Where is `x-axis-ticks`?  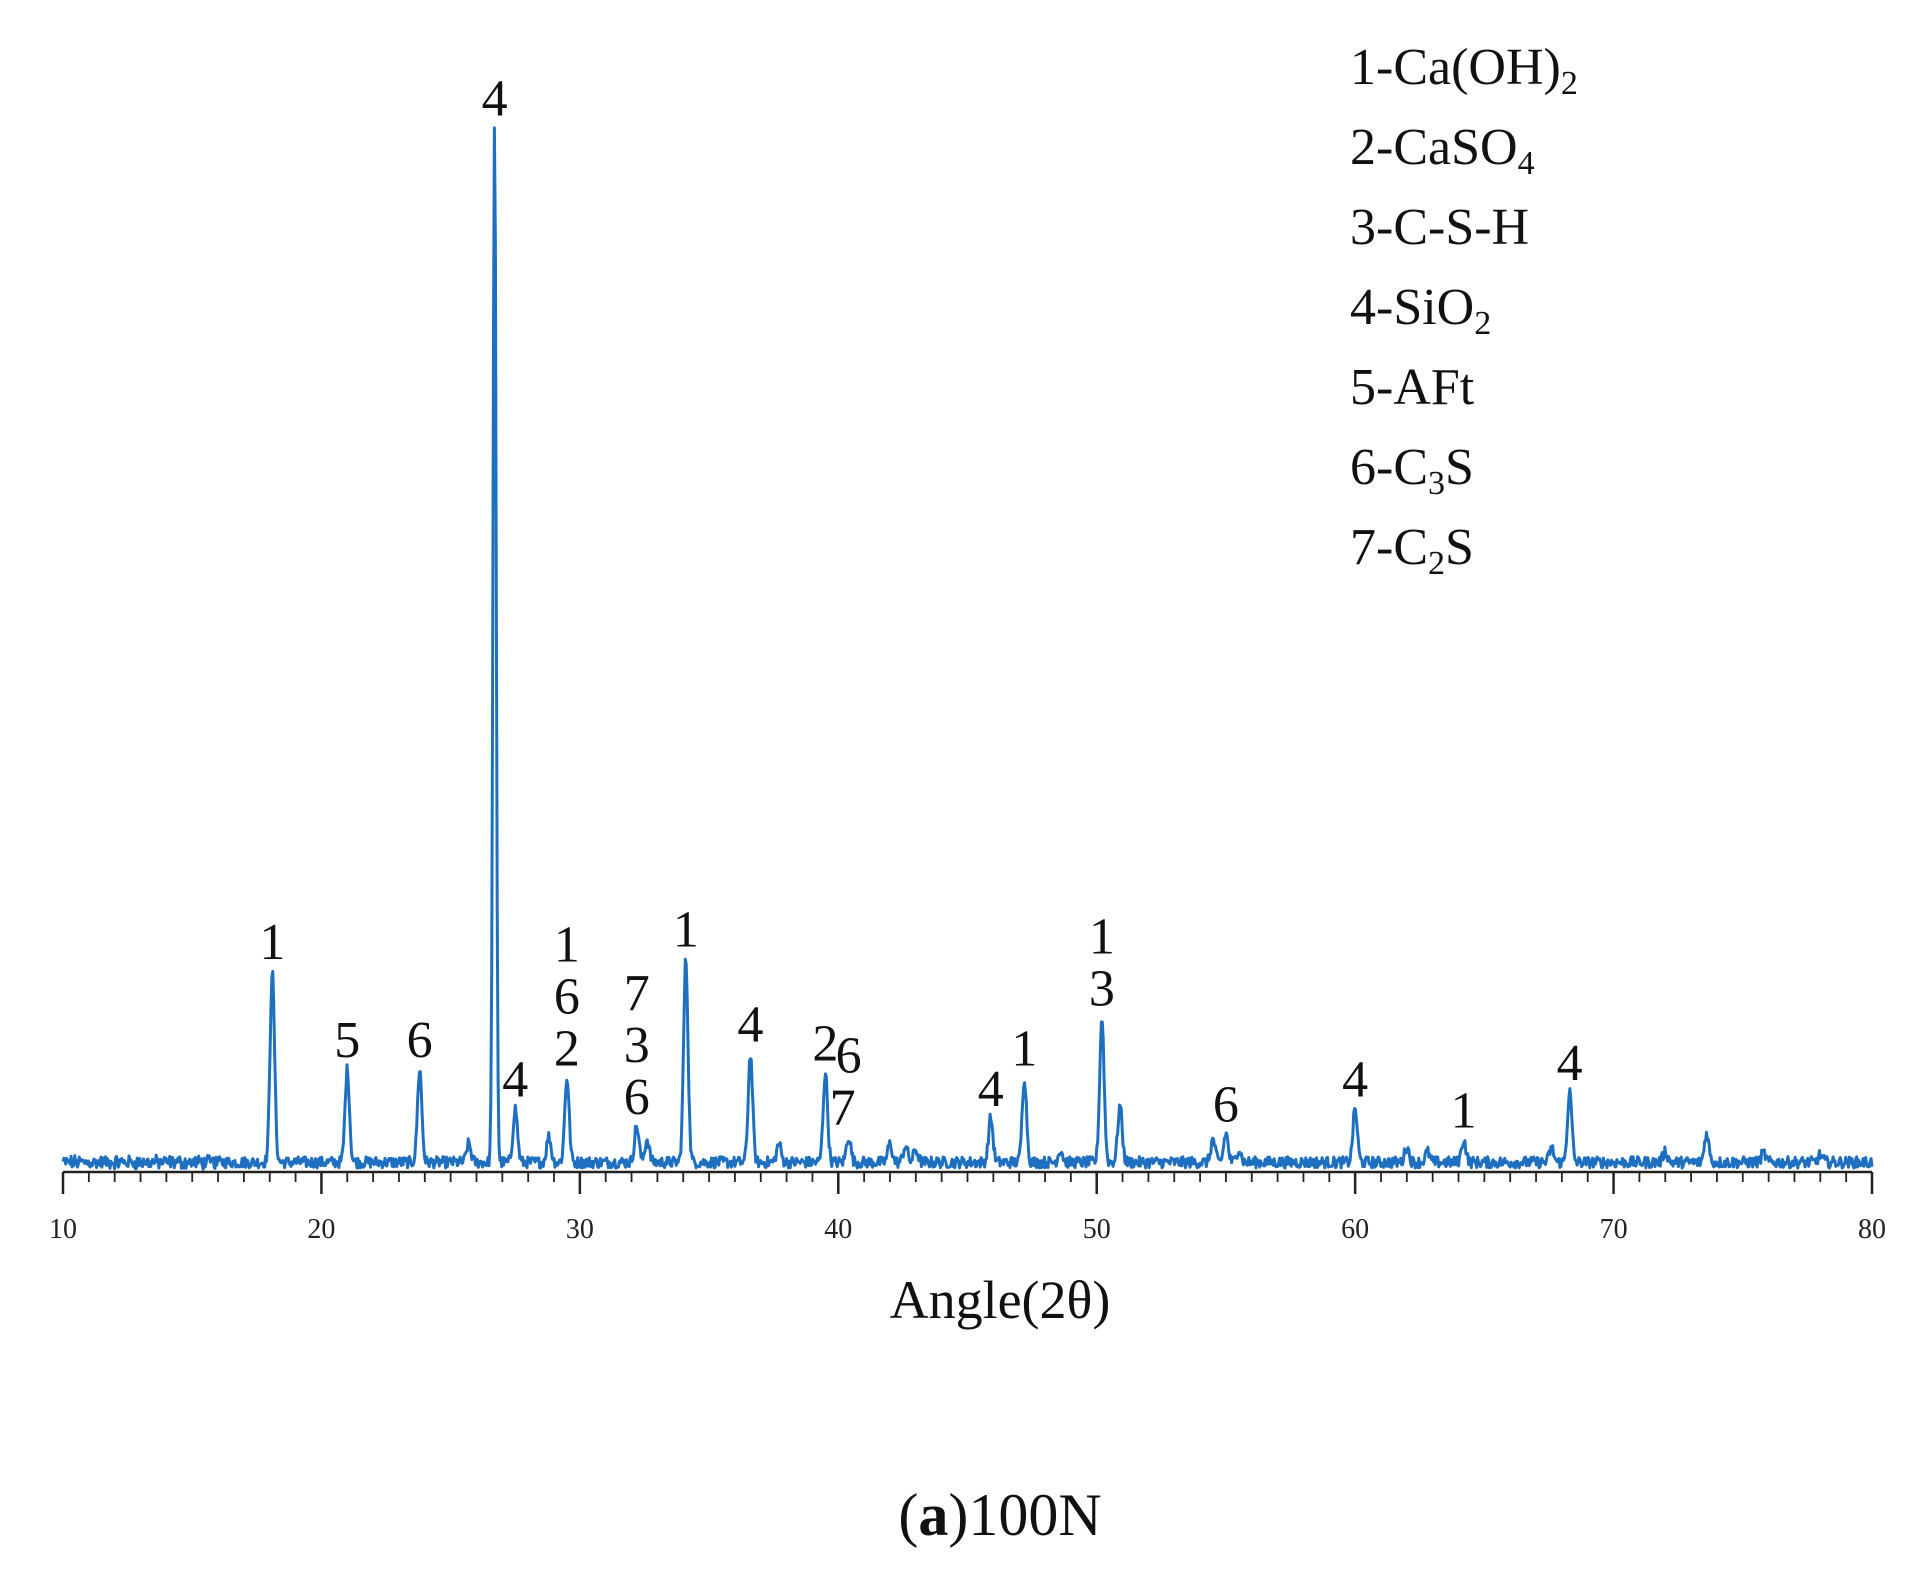
x-axis-ticks is located at coordinates (967, 1183).